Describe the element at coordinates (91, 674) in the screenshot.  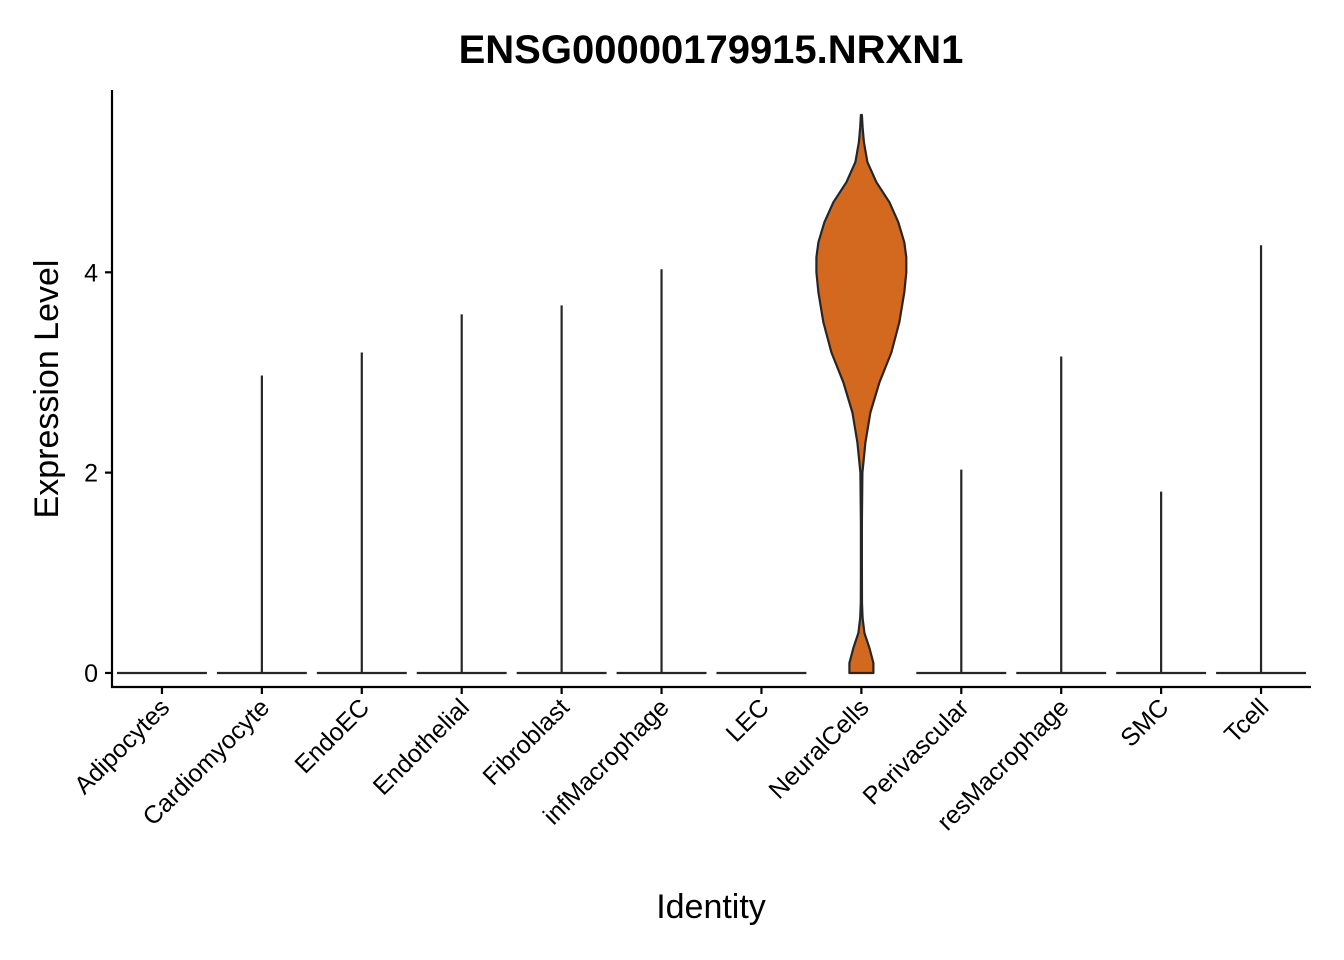
I see `y-tick-label: 0` at that location.